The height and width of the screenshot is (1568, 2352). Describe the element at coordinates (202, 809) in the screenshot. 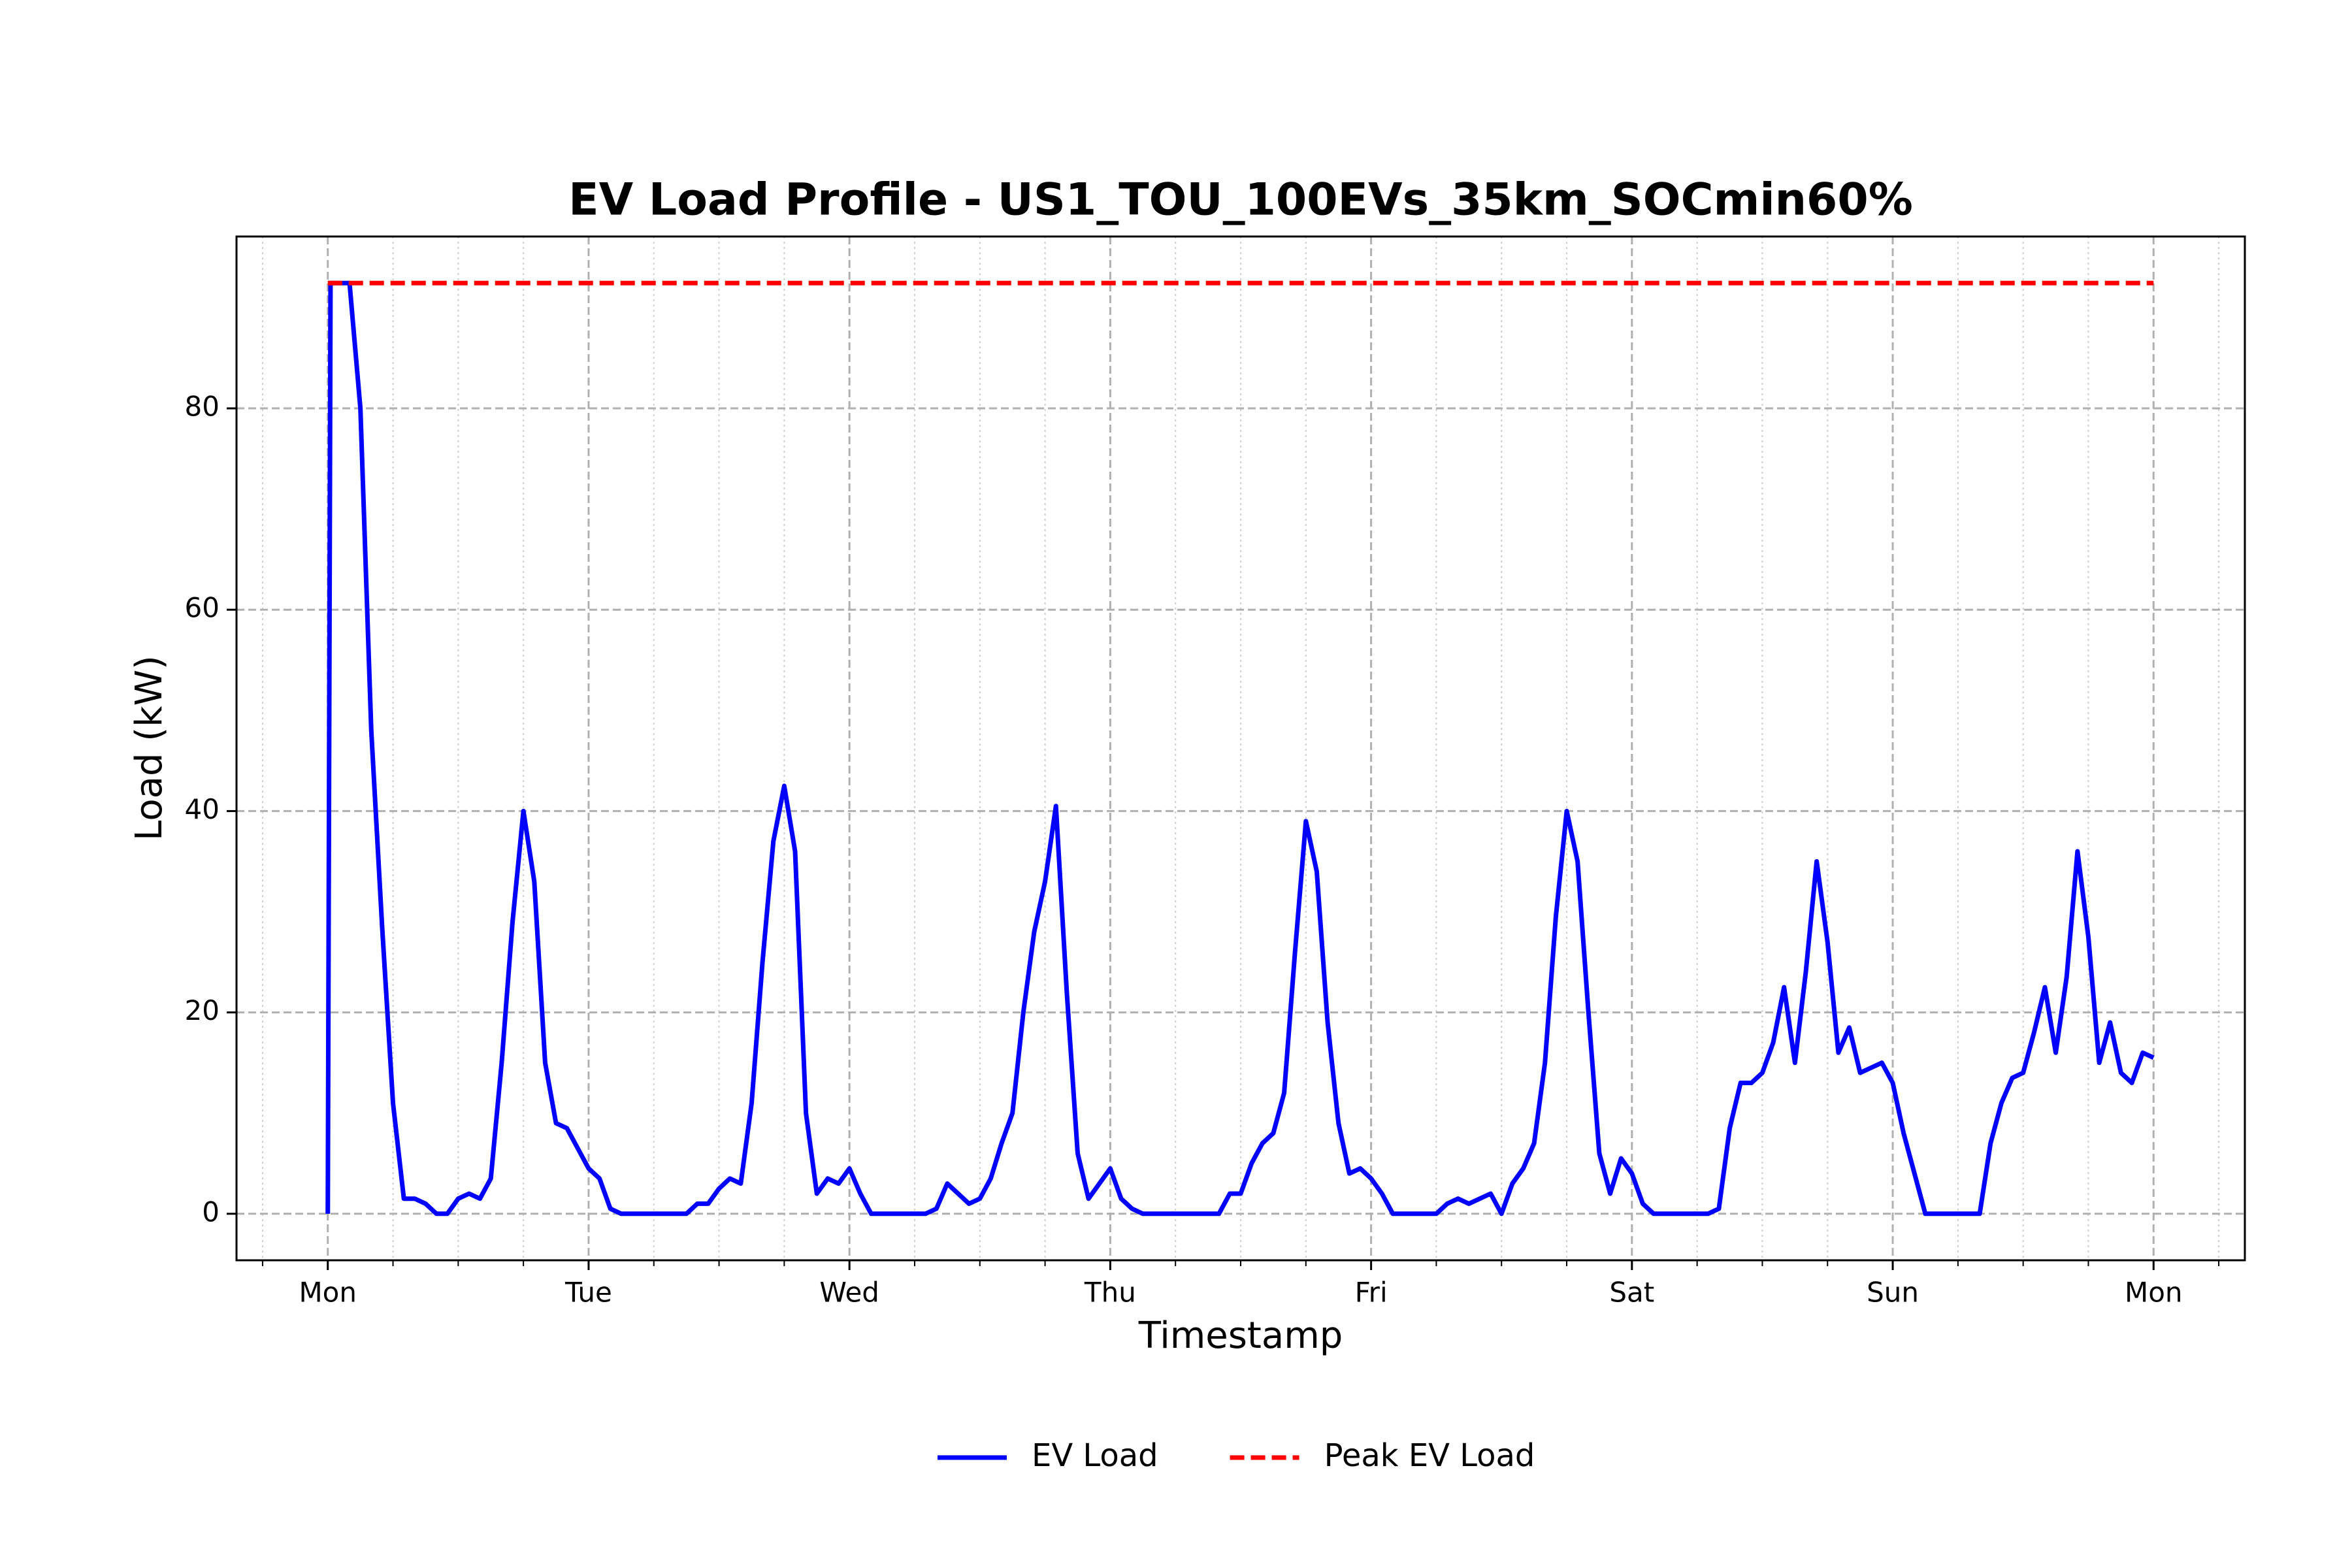

I see `y-tick-label: 40` at that location.